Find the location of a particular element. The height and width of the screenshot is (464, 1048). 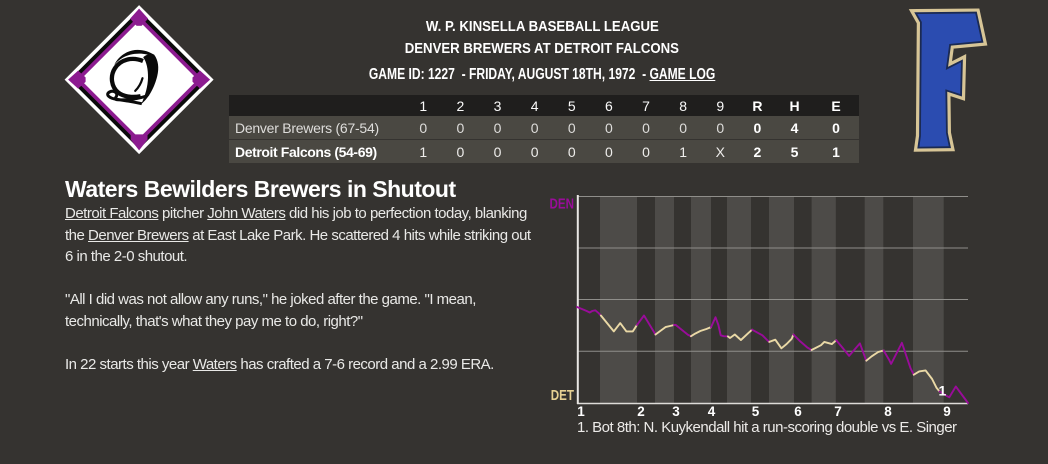

svg-text: 2 is located at coordinates (641, 411).